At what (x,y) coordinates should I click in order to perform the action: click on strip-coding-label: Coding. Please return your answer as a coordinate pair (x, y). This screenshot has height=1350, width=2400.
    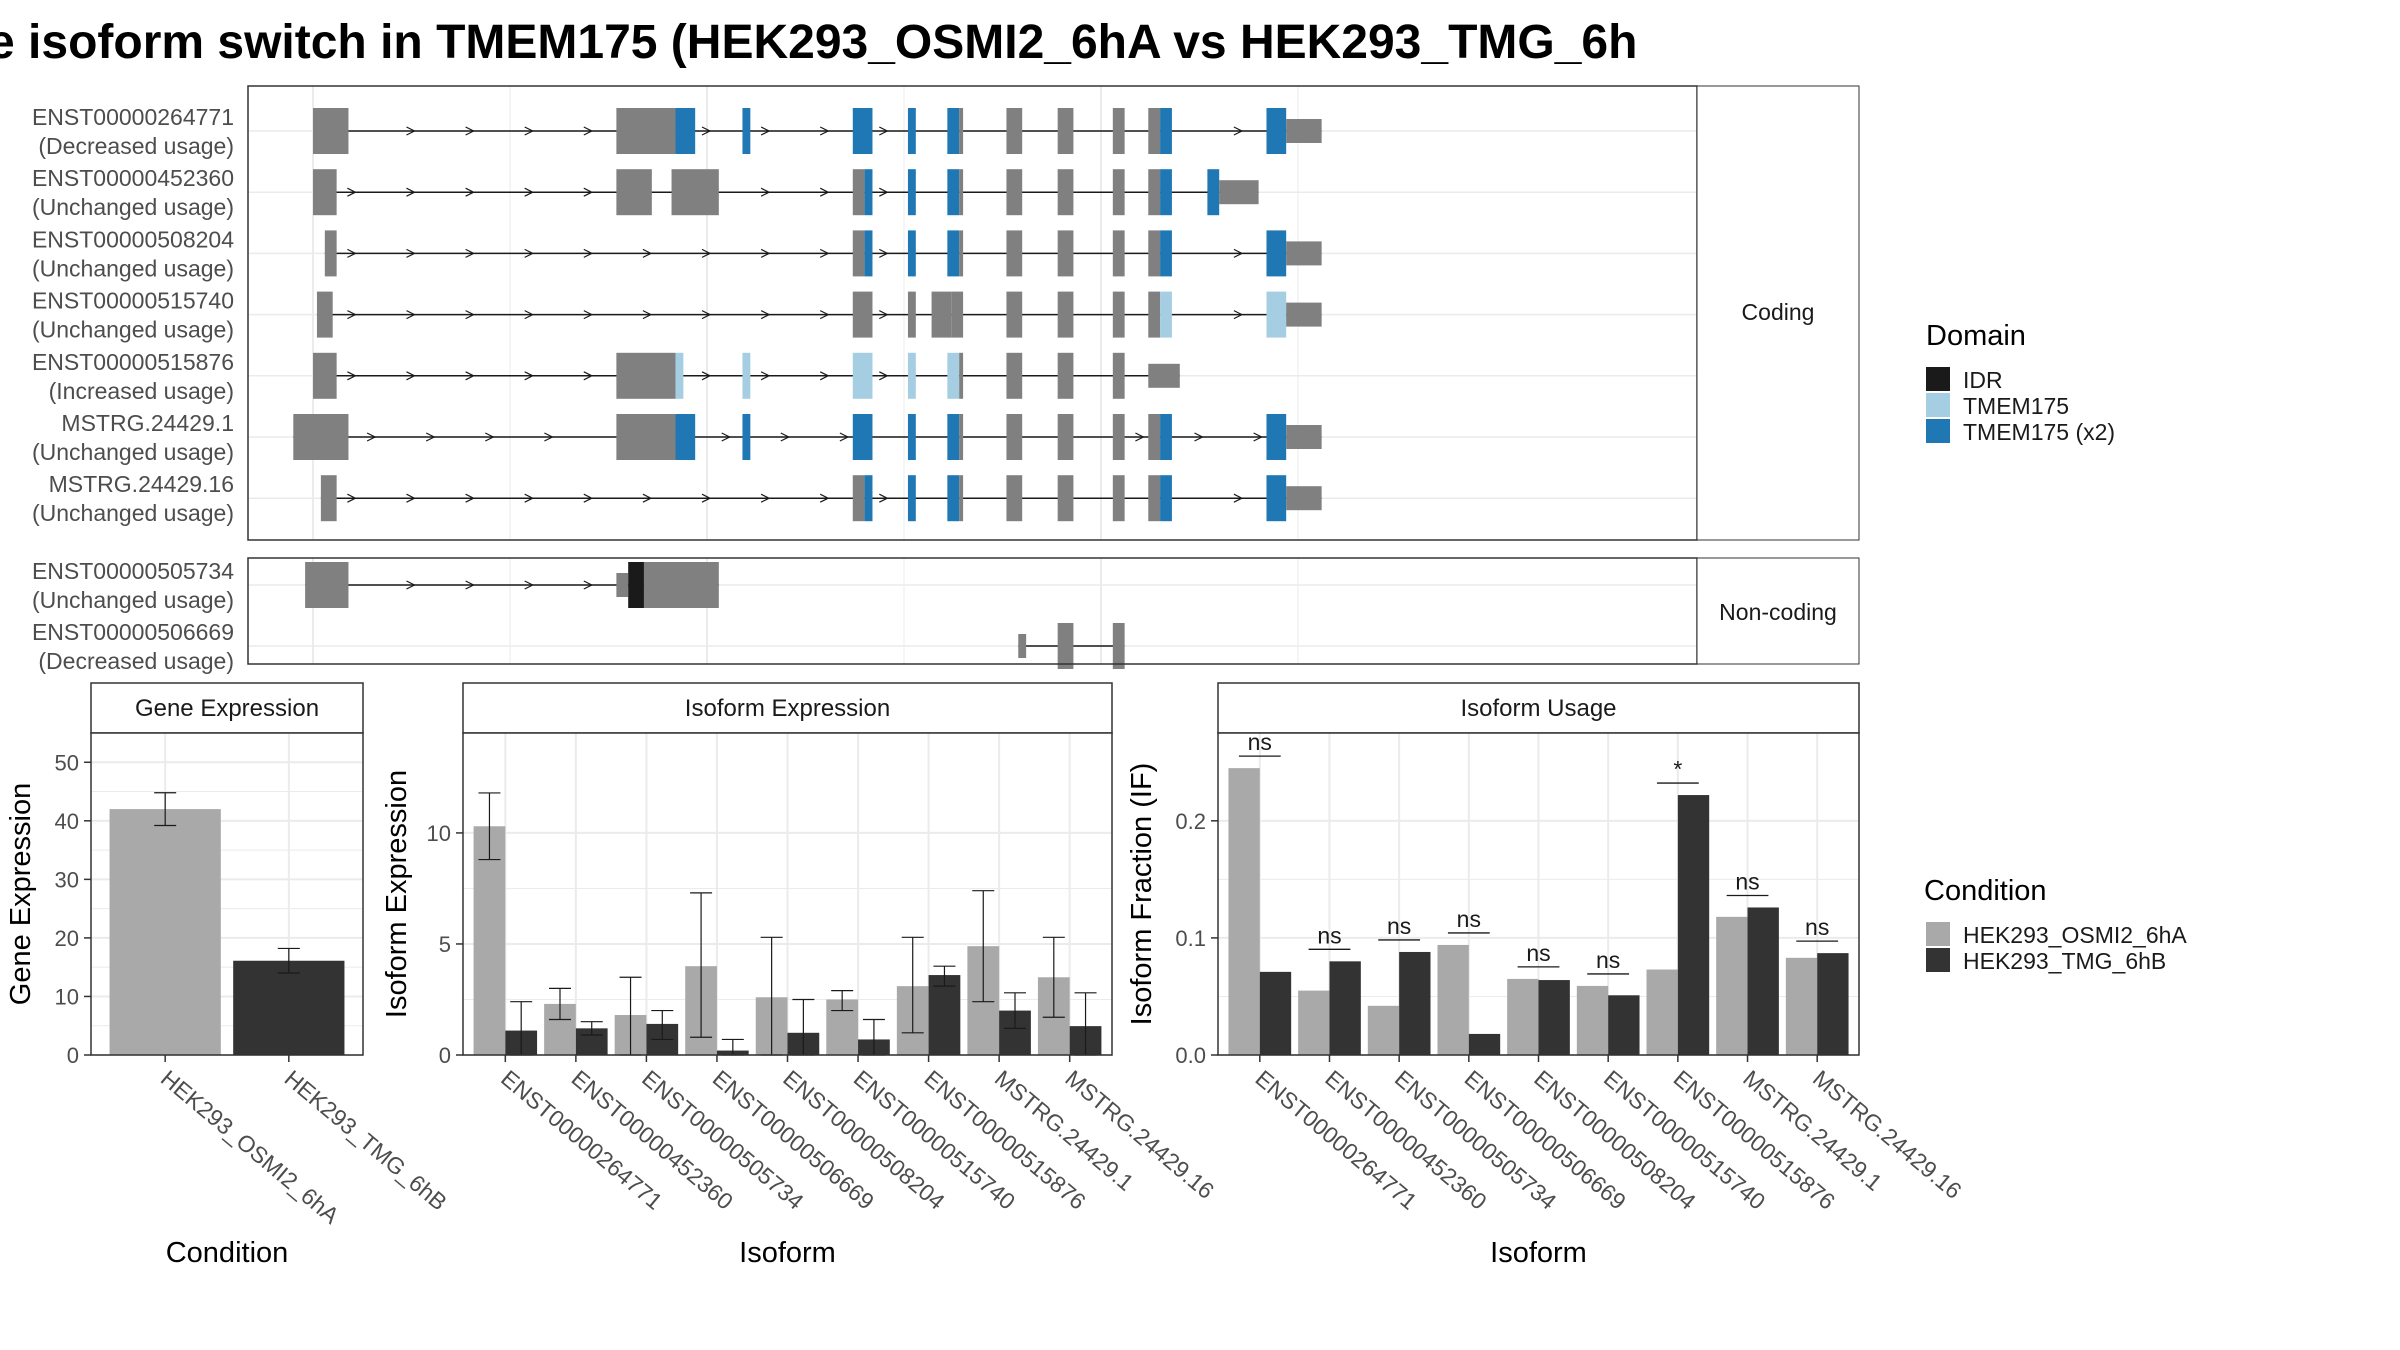
    Looking at the image, I should click on (1778, 312).